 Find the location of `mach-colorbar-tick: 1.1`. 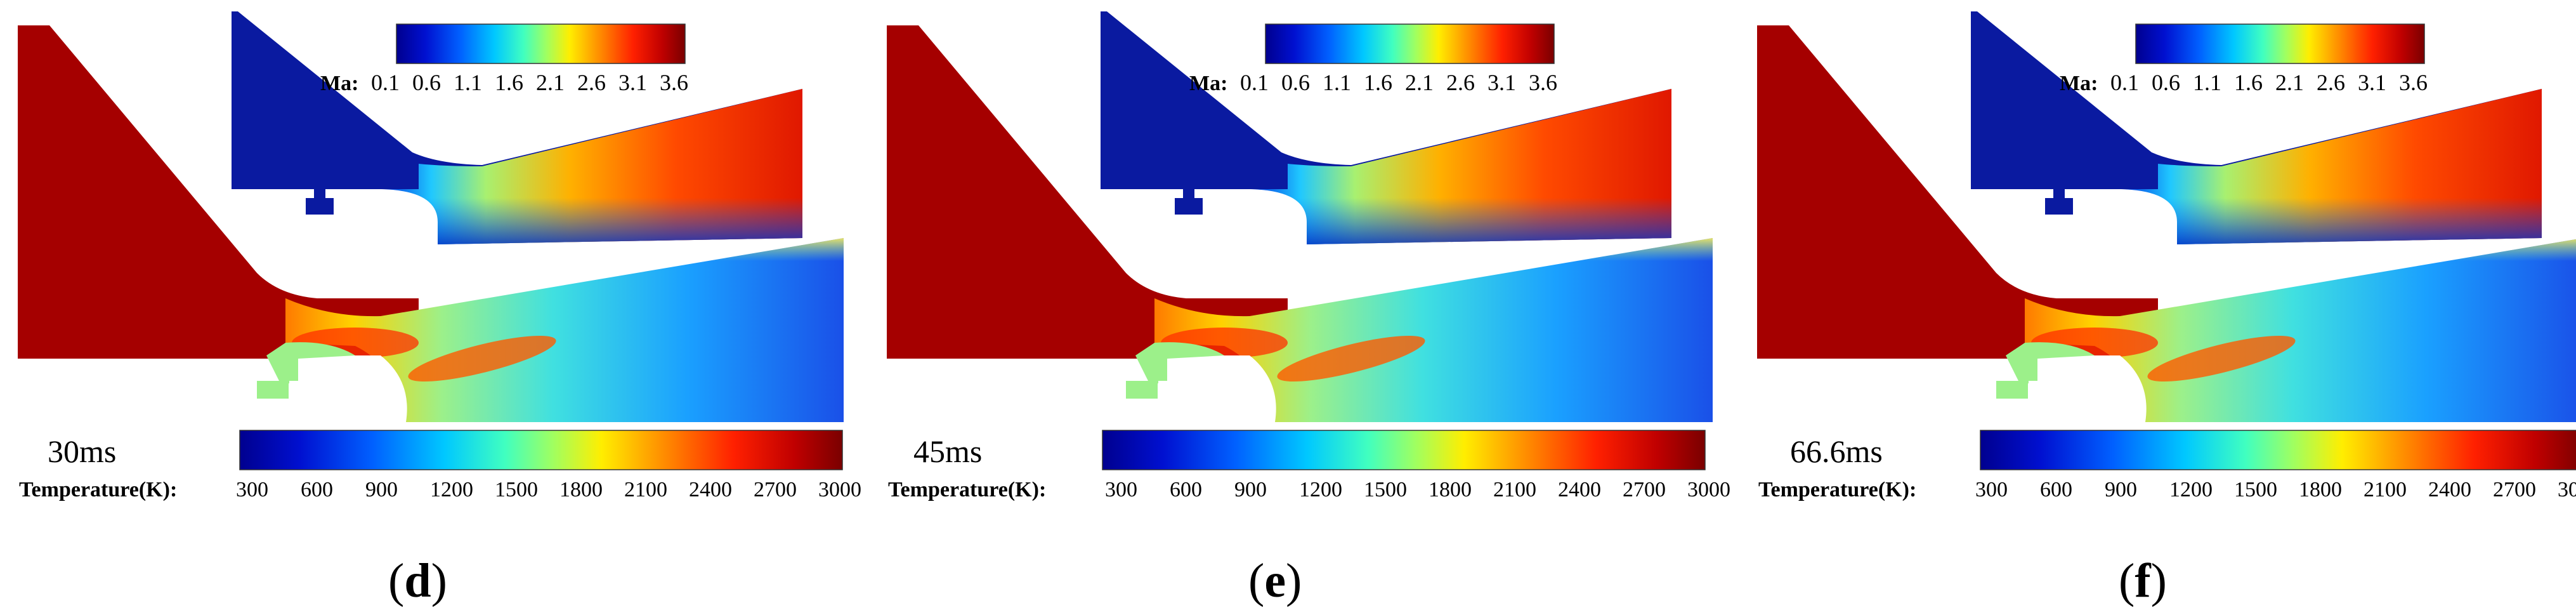

mach-colorbar-tick: 1.1 is located at coordinates (468, 82).